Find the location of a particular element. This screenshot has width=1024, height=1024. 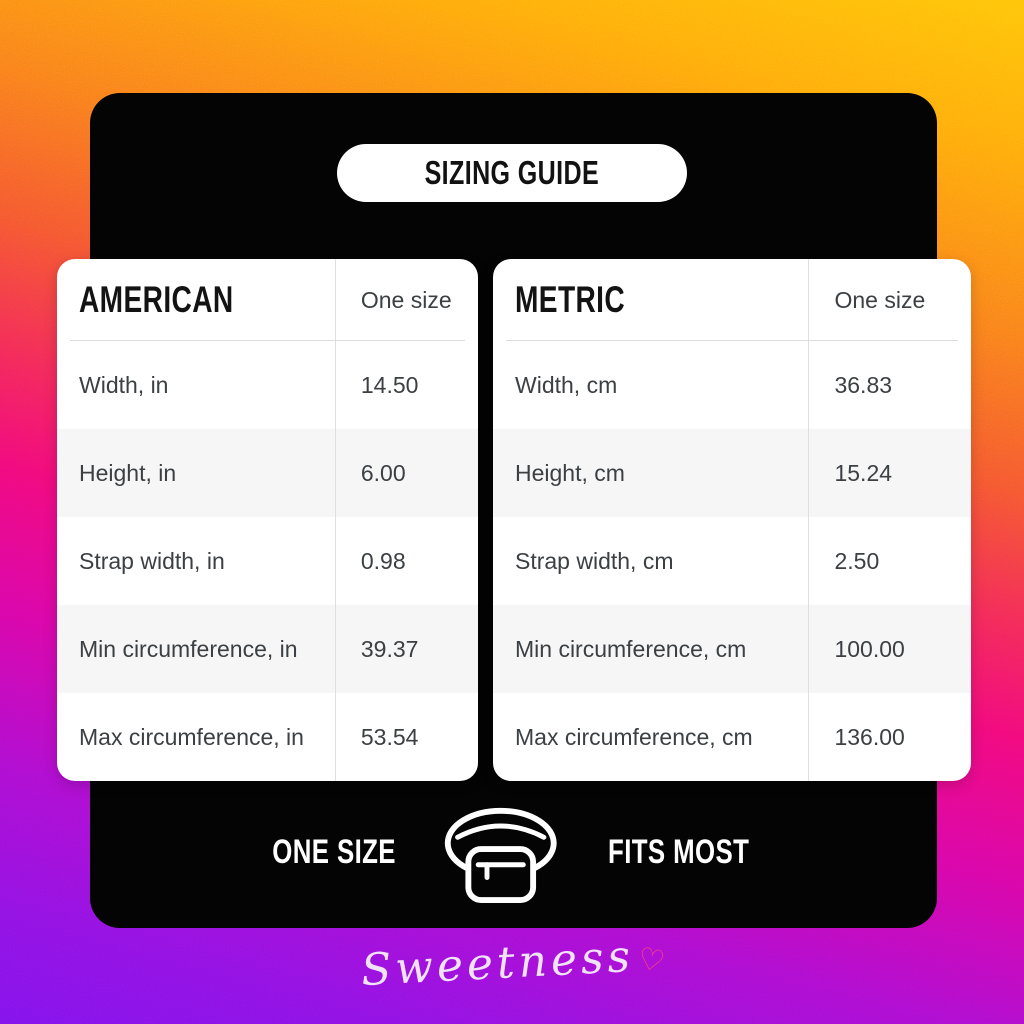

metric-table-title: METRIC is located at coordinates (570, 299).